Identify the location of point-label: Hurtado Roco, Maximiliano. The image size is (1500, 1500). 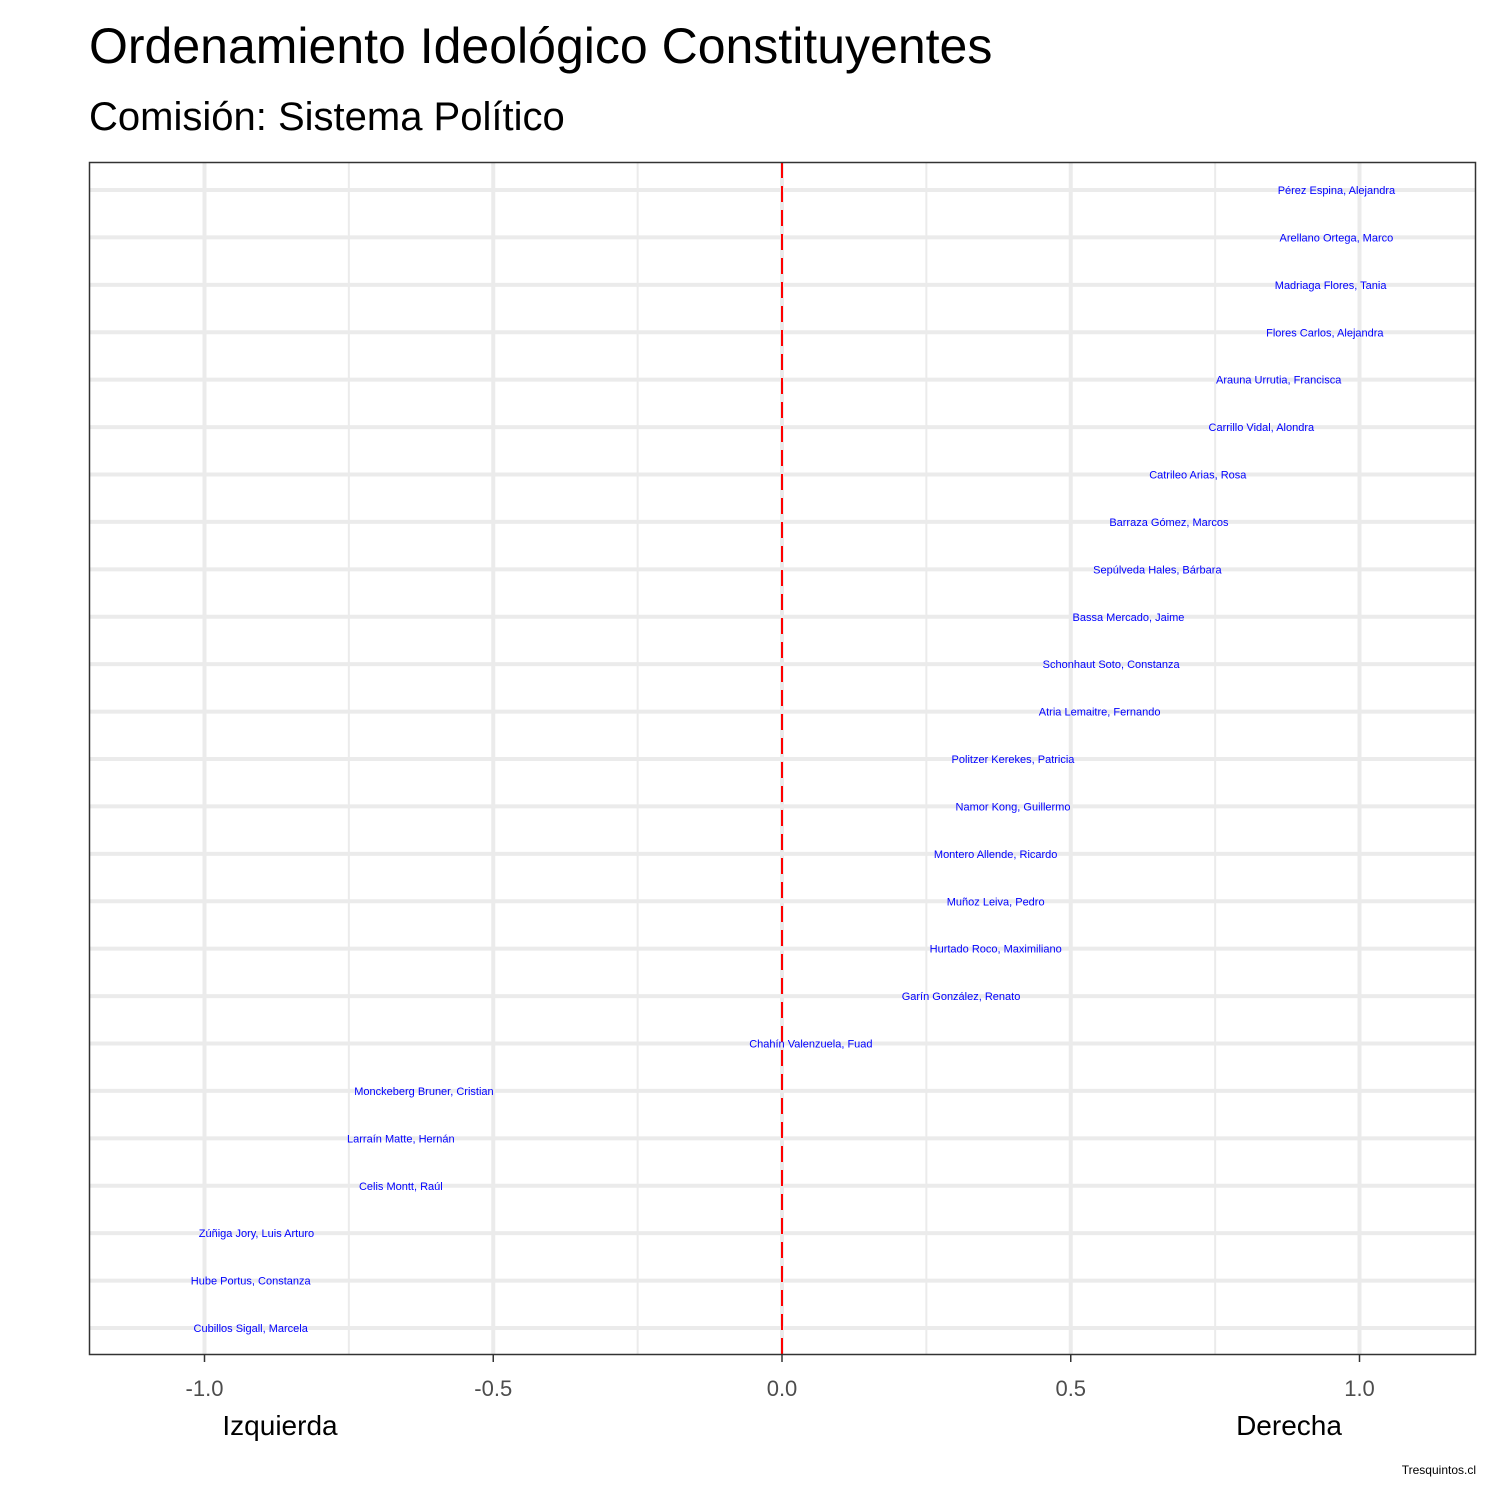
(996, 950).